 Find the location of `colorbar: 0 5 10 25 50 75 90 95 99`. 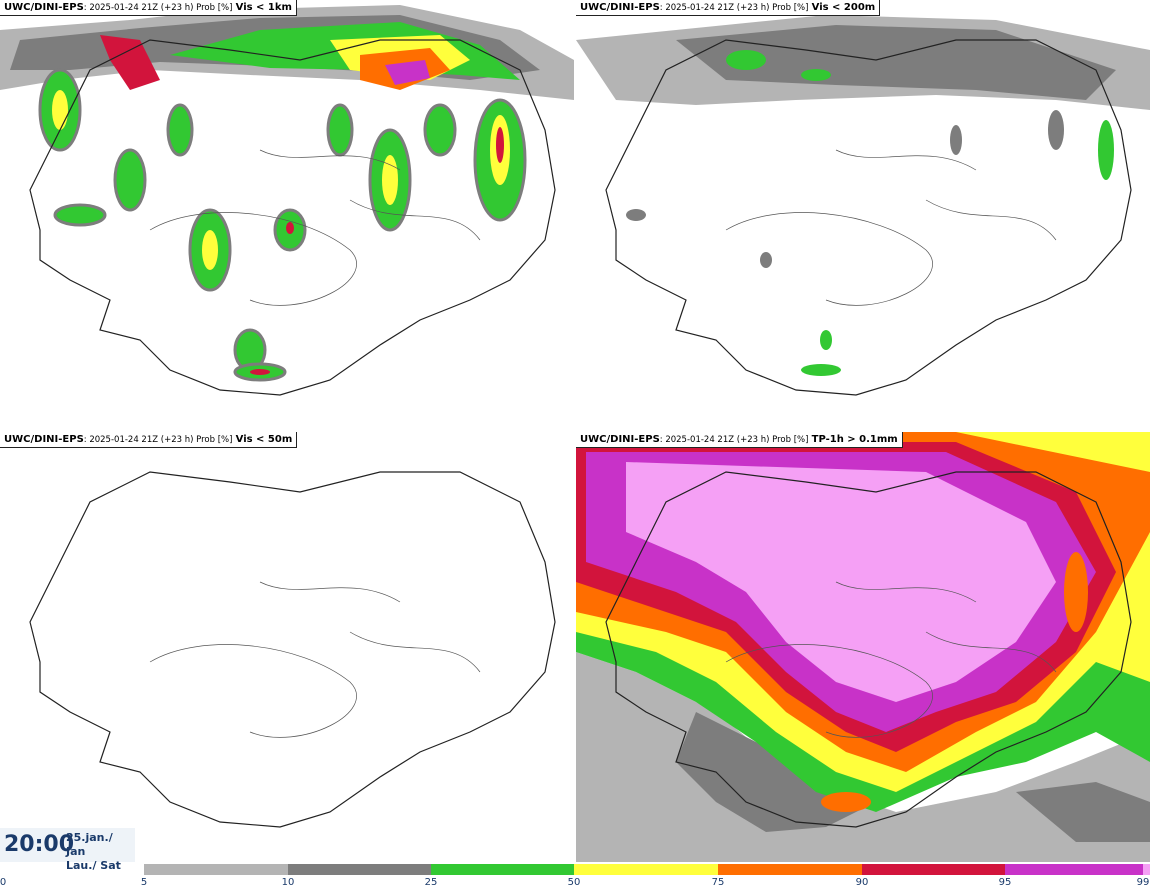

colorbar: 0 5 10 25 50 75 90 95 99 is located at coordinates (575, 877).